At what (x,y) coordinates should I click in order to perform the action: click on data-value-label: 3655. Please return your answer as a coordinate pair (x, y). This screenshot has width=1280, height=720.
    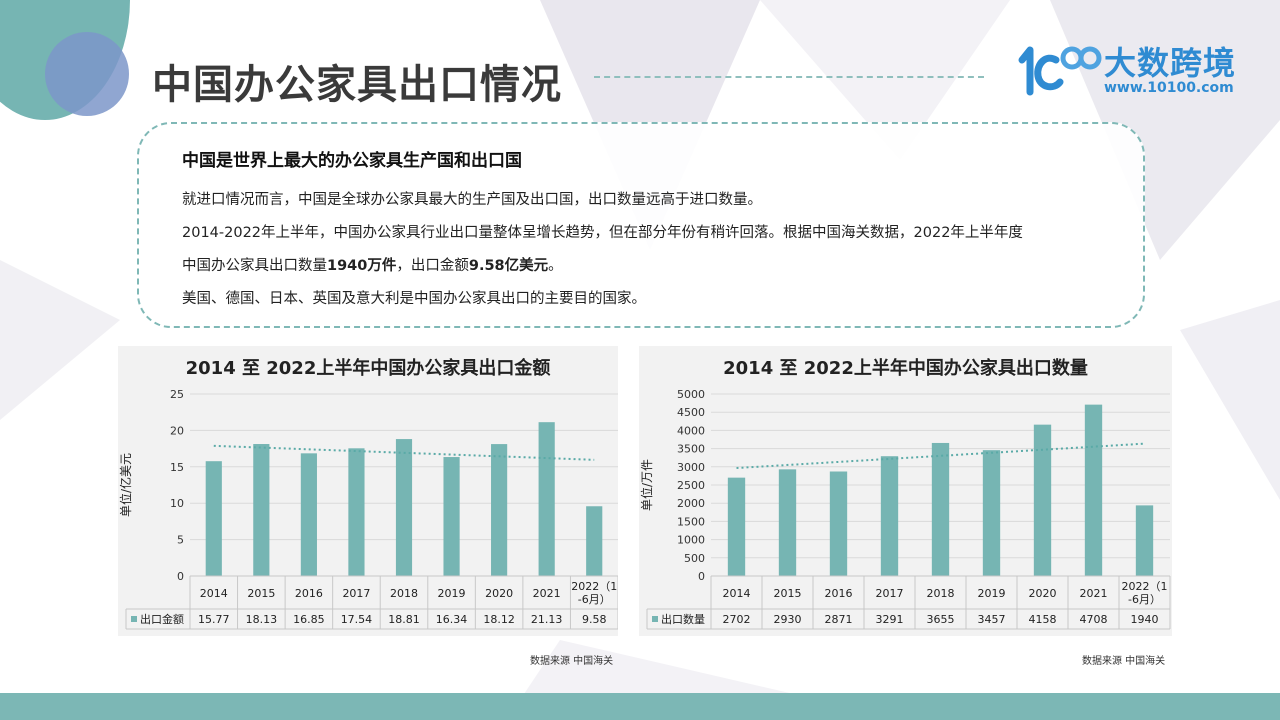
    Looking at the image, I should click on (941, 619).